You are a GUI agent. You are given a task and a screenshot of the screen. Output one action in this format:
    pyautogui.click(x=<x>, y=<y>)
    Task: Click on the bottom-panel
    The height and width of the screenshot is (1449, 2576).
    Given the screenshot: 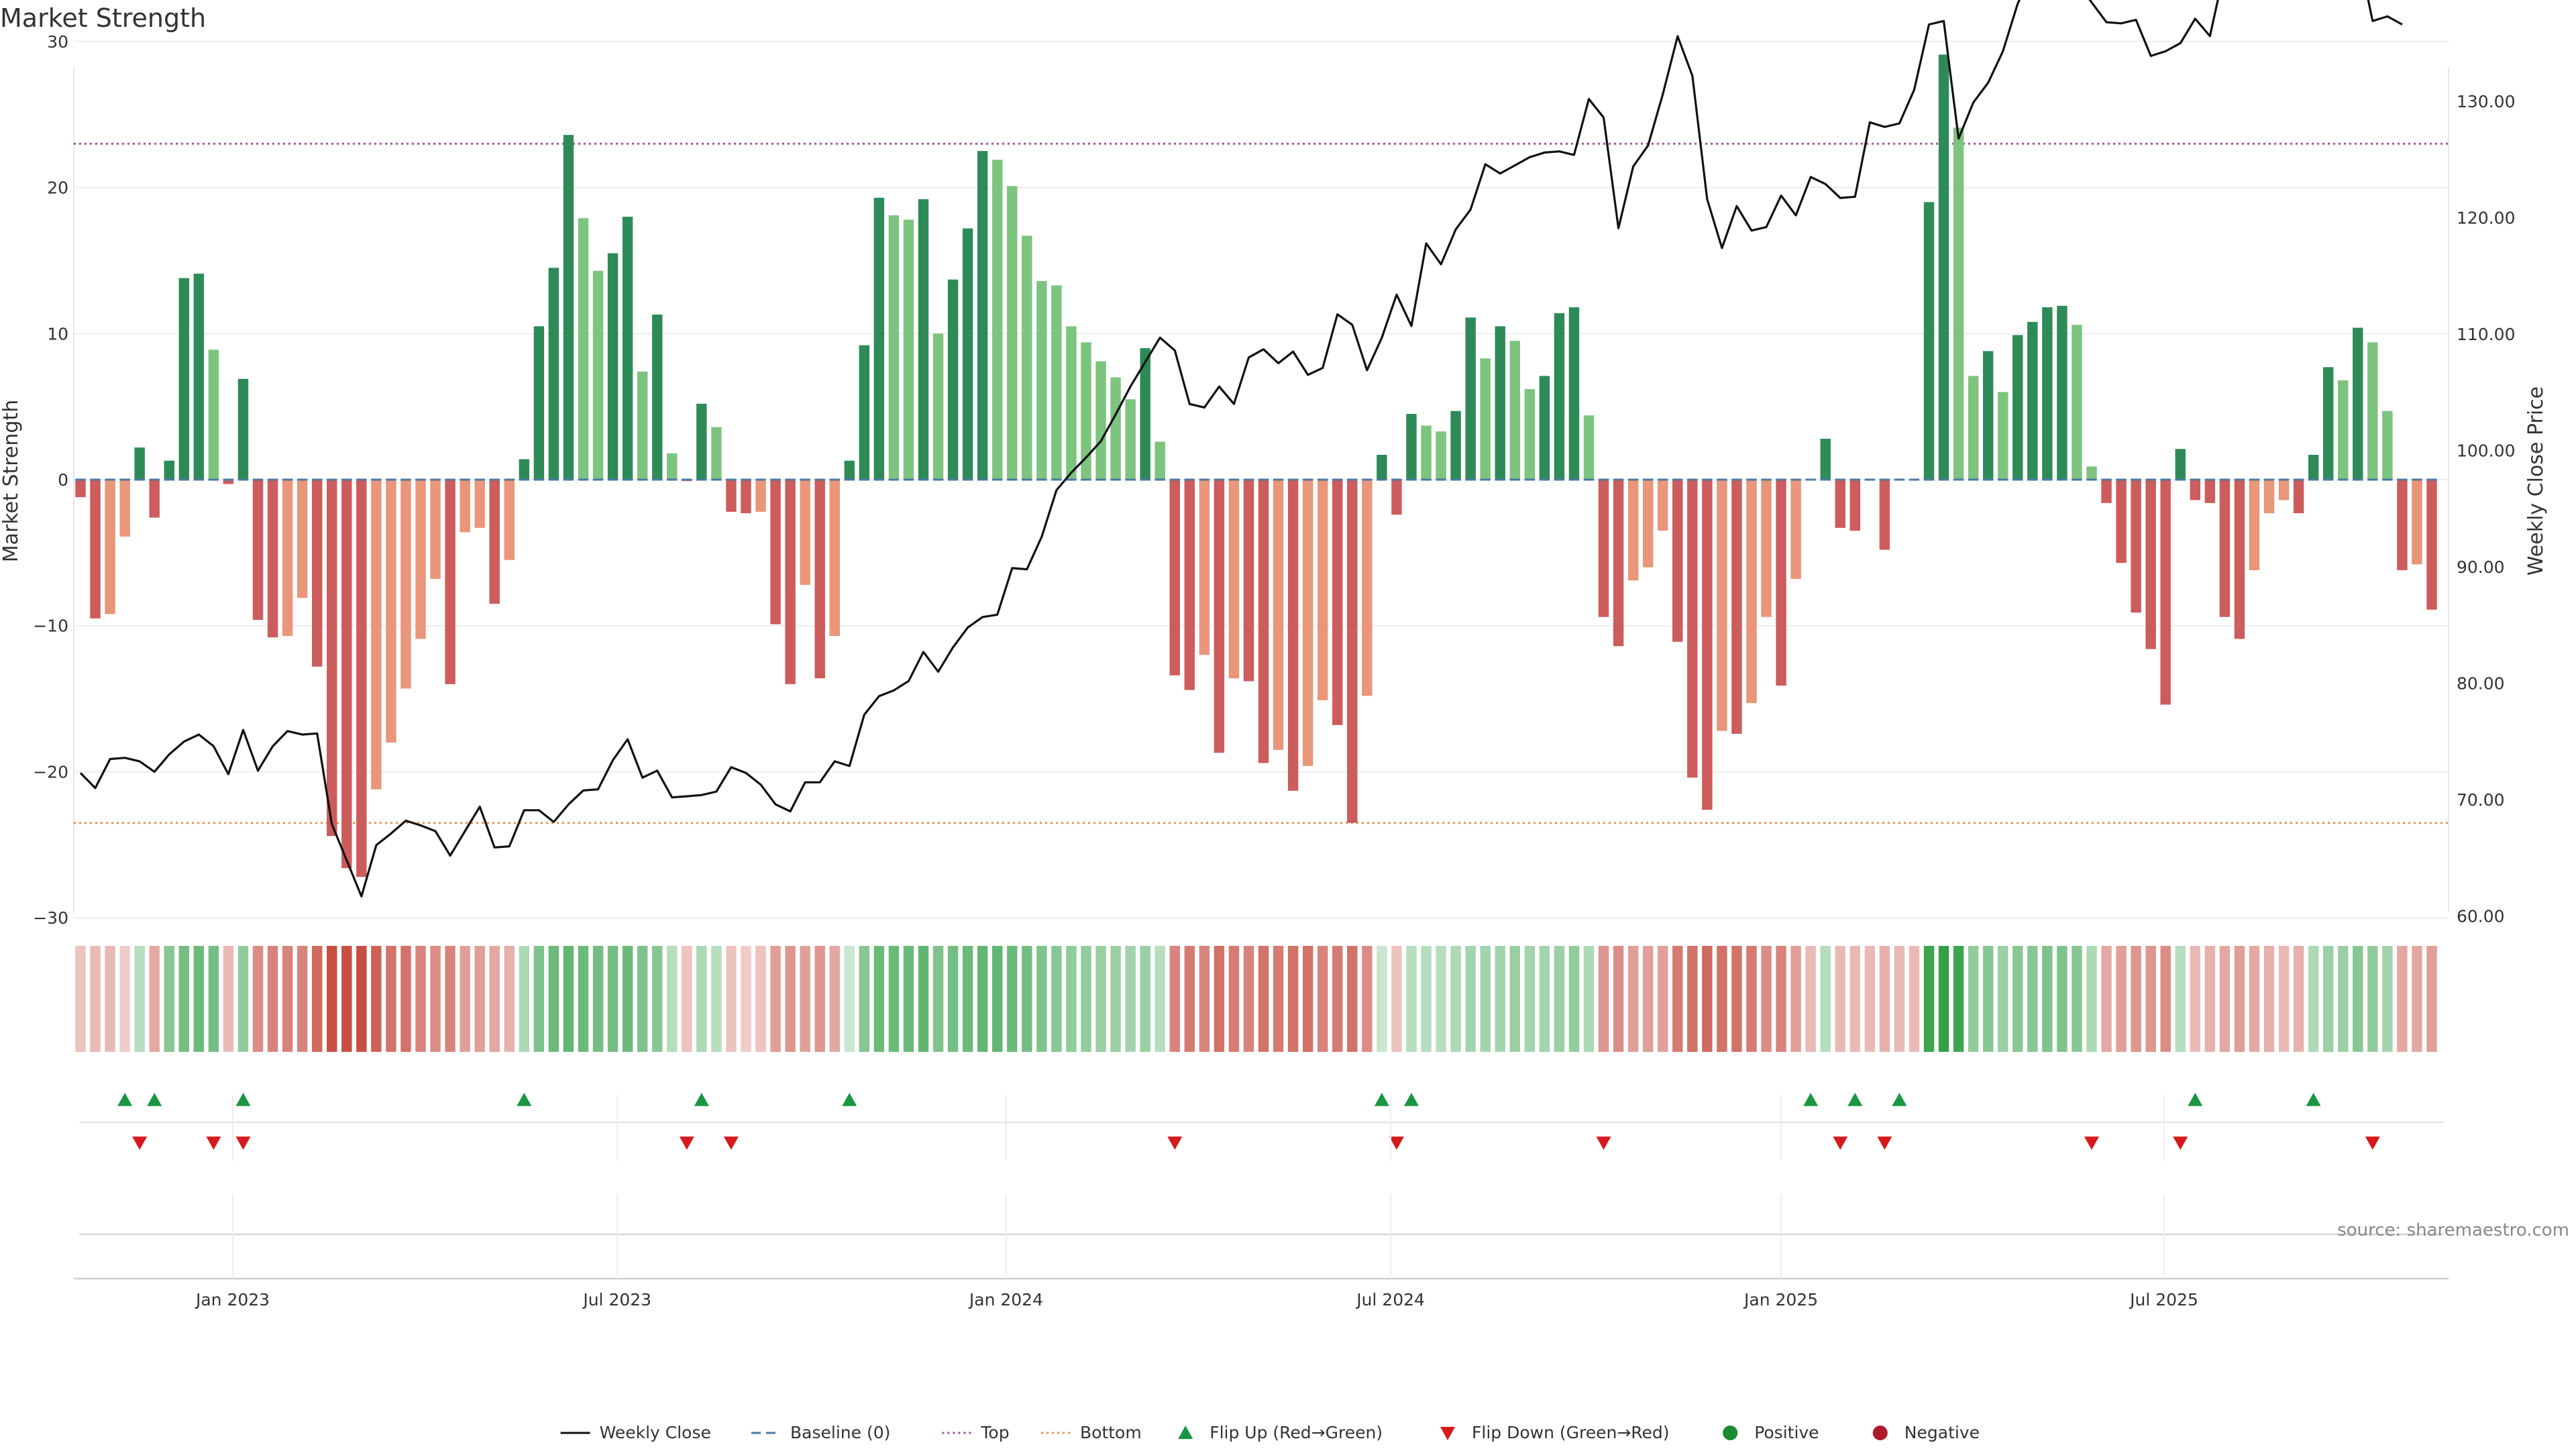 What is the action you would take?
    pyautogui.click(x=1261, y=1256)
    